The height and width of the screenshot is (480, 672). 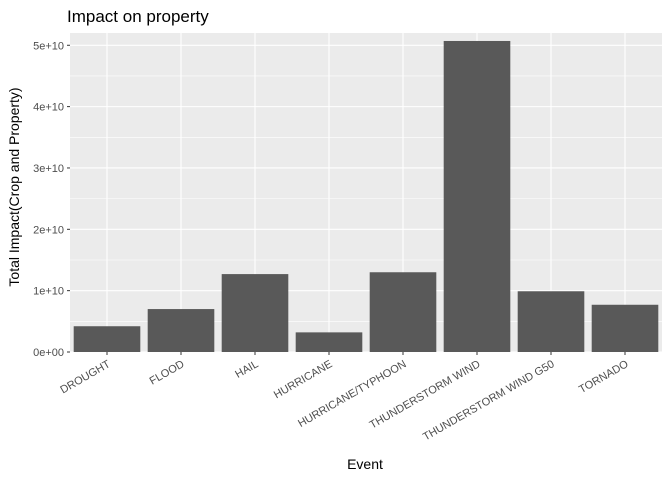 What do you see at coordinates (48, 108) in the screenshot?
I see `y-tick-label: 4e+10` at bounding box center [48, 108].